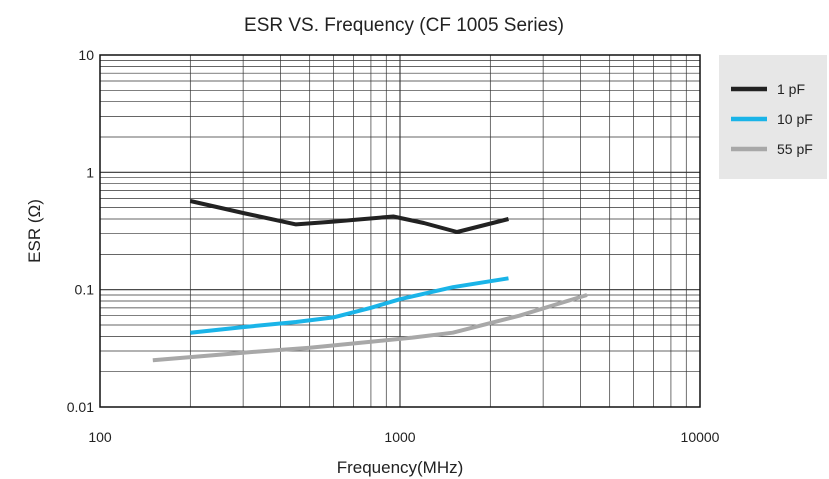  What do you see at coordinates (80, 231) in the screenshot?
I see `y-axis-ticks: 0.01 0.1 1 10` at bounding box center [80, 231].